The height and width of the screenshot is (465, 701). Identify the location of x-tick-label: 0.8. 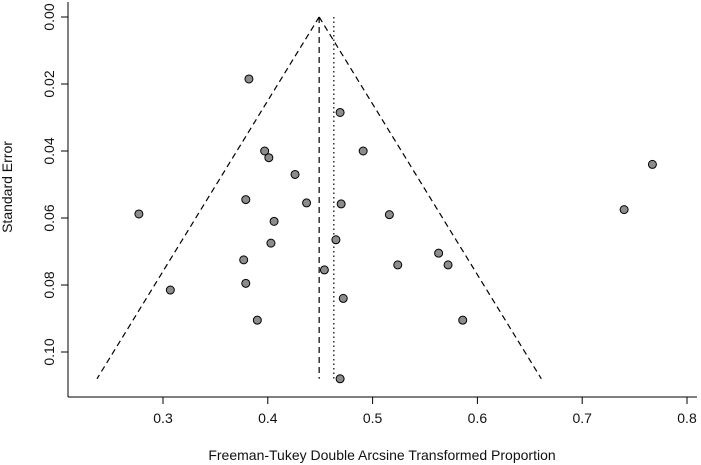
(687, 418).